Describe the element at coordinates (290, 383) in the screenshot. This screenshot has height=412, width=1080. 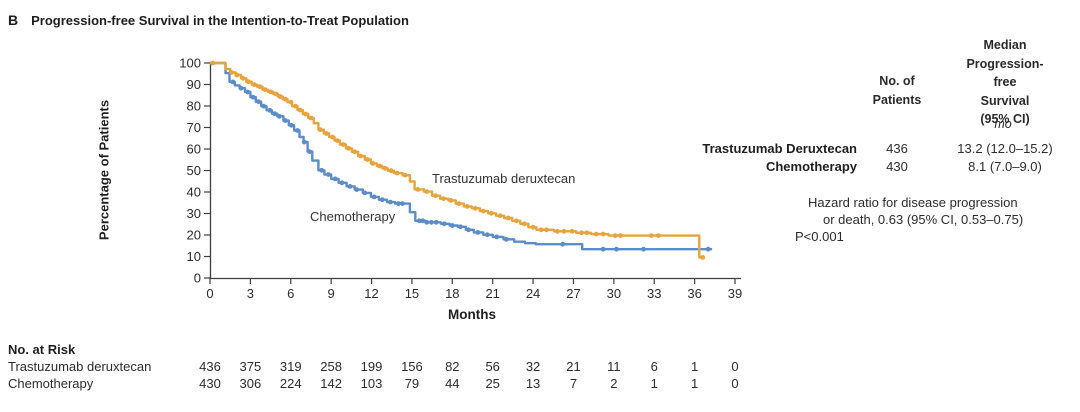
I see `risk-count: 224` at that location.